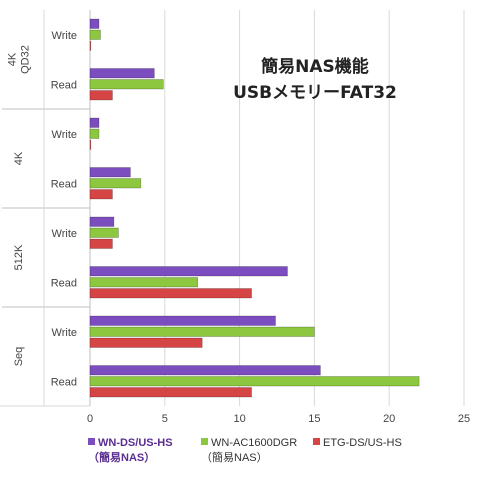 This screenshot has height=480, width=480. I want to click on group-label-line: QD32, so click(26, 59).